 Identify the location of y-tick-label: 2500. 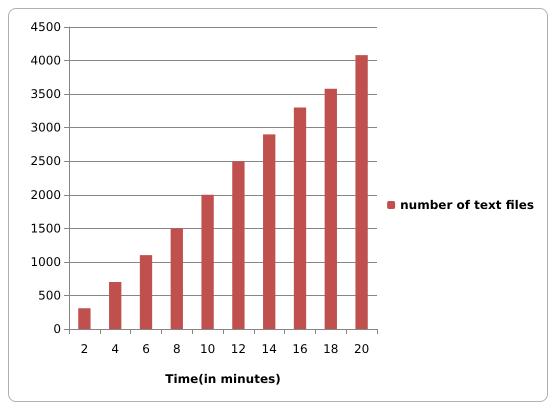
(45, 161).